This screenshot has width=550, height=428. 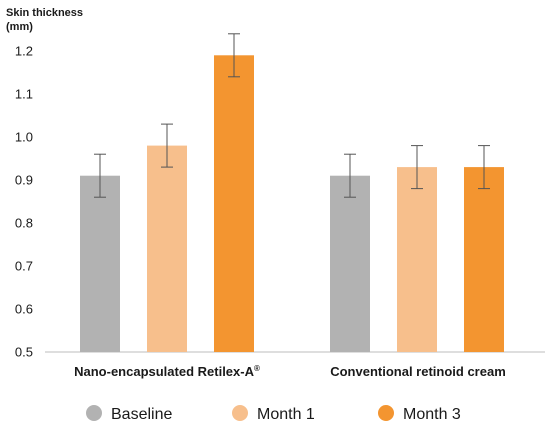 I want to click on legend-item-baseline: Baseline, so click(x=129, y=414).